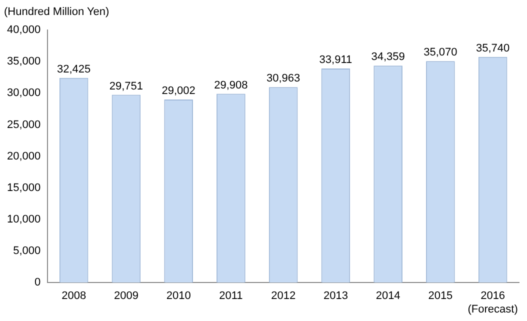 The height and width of the screenshot is (321, 527). Describe the element at coordinates (23, 30) in the screenshot. I see `y-tick-label: 40,000` at that location.